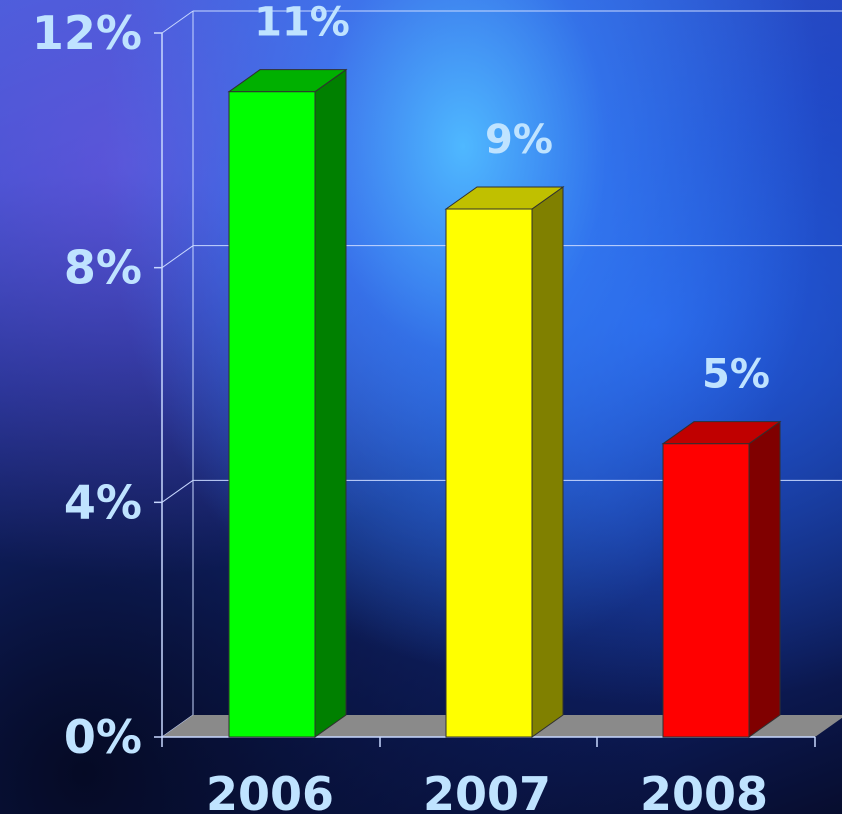 The image size is (842, 814). I want to click on y-tick-label: 8%, so click(103, 268).